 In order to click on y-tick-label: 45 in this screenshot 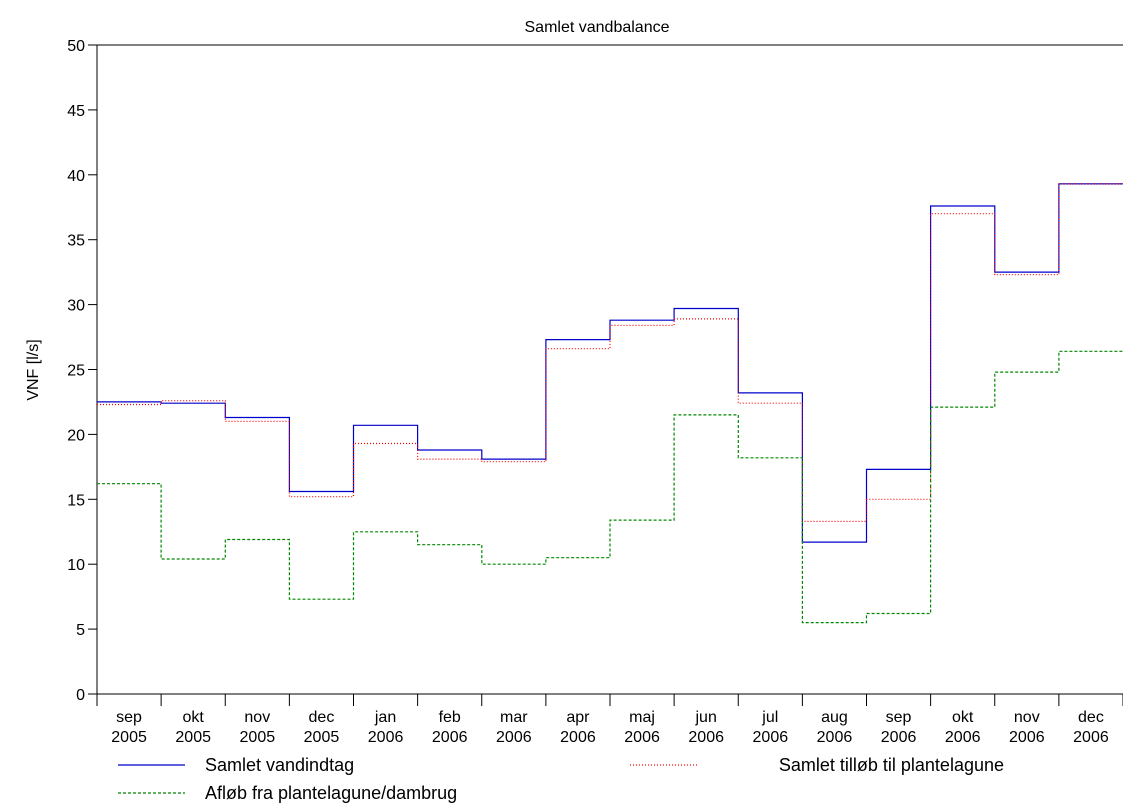, I will do `click(76, 111)`.